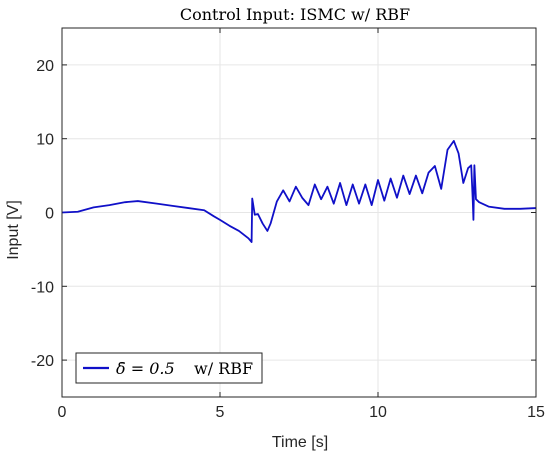  What do you see at coordinates (223, 368) in the screenshot?
I see `legend-label-text: w/ RBF` at bounding box center [223, 368].